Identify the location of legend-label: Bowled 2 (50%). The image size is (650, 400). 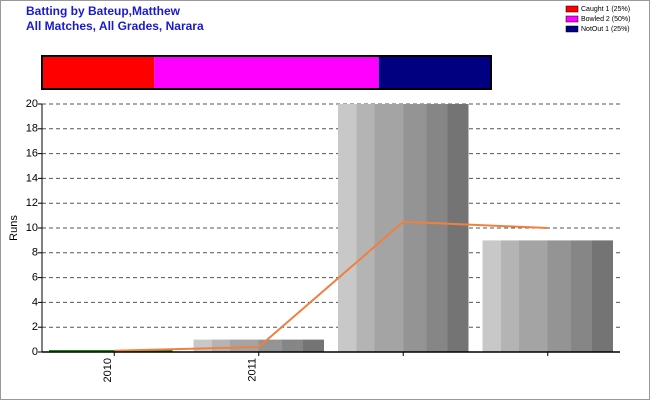
(605, 19).